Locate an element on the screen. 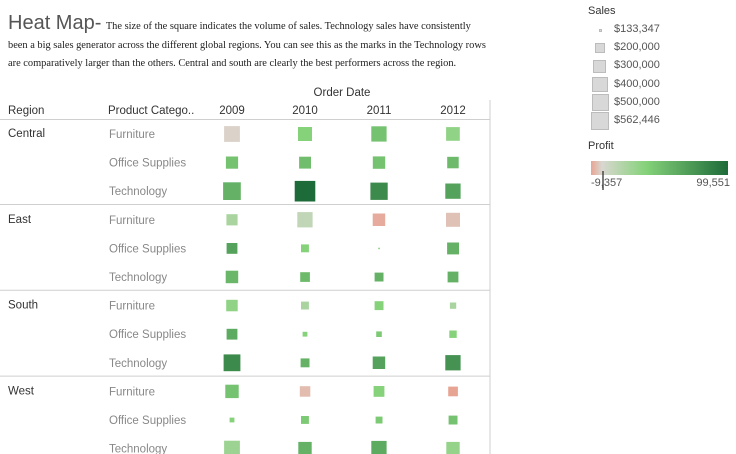 The height and width of the screenshot is (454, 736). heat-cell-west-office-supplies-2011 is located at coordinates (379, 420).